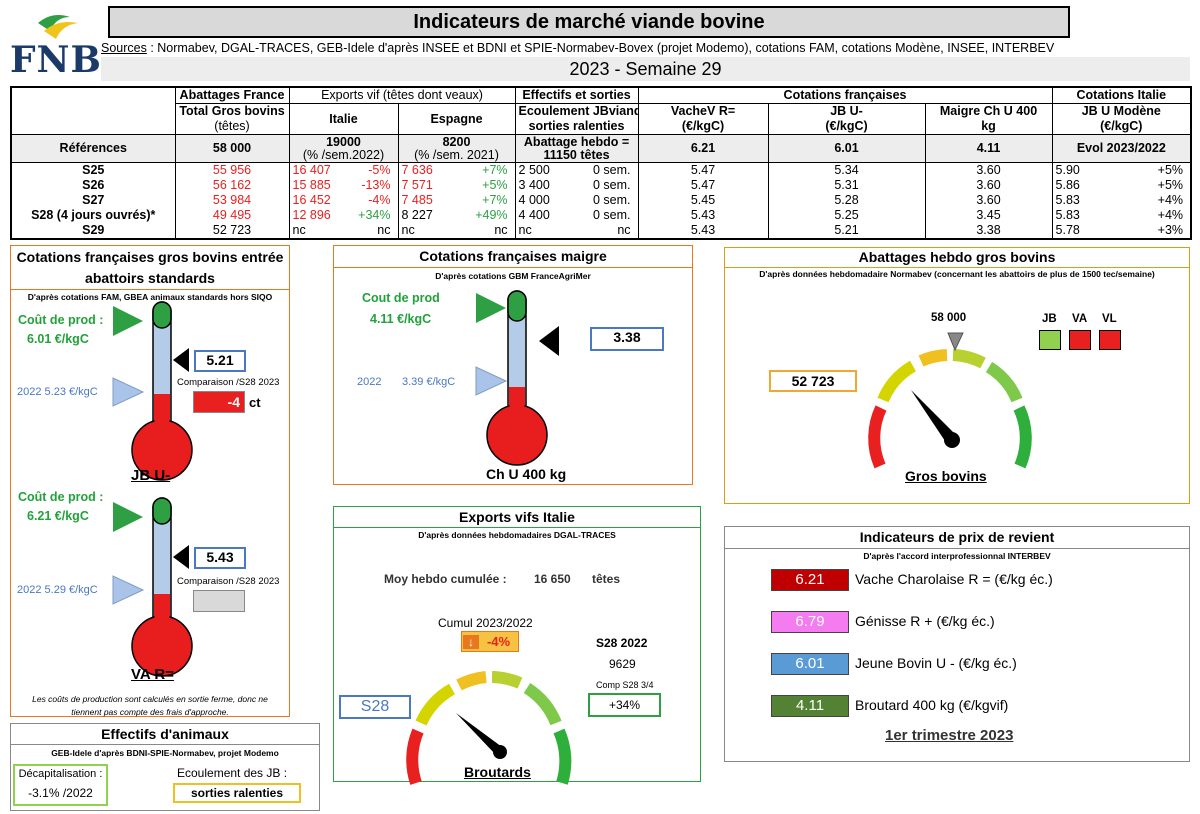 The height and width of the screenshot is (814, 1200). What do you see at coordinates (534, 215) in the screenshot?
I see `cell-eff: 4 400` at bounding box center [534, 215].